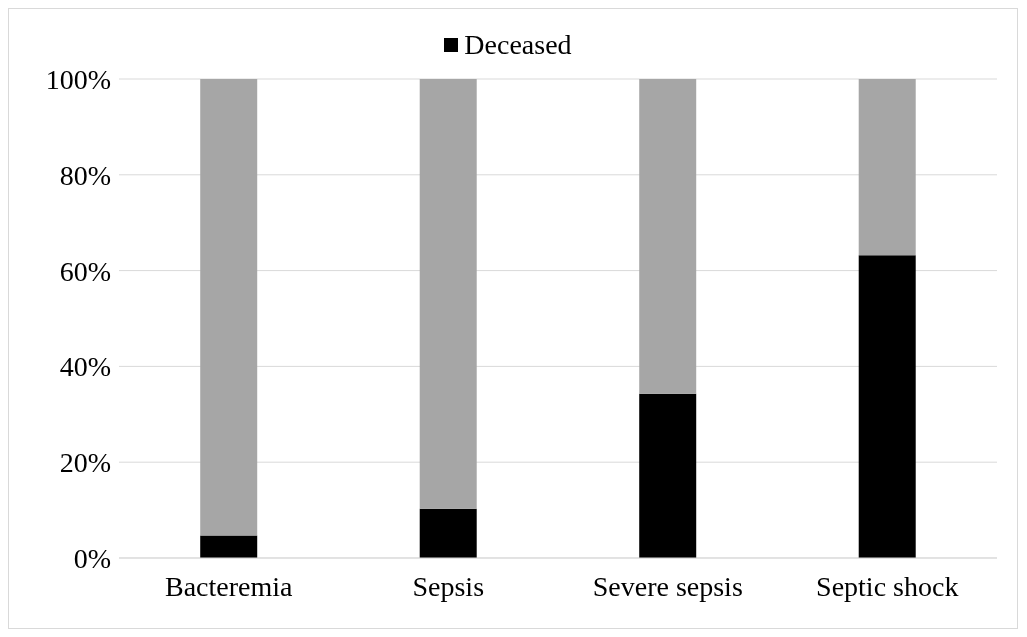  I want to click on y-tick-label: 60%, so click(85, 271).